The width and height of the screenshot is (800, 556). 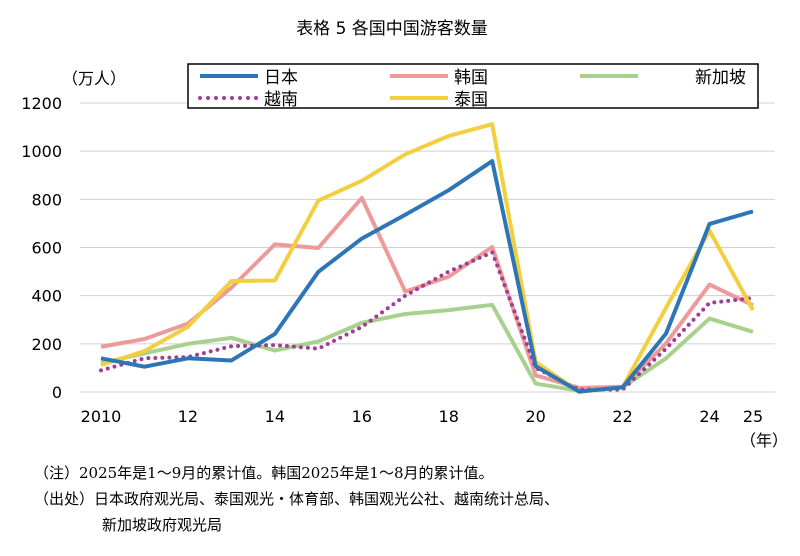 What do you see at coordinates (162, 525) in the screenshot?
I see `source-text-2: 新加坡政府观光局` at bounding box center [162, 525].